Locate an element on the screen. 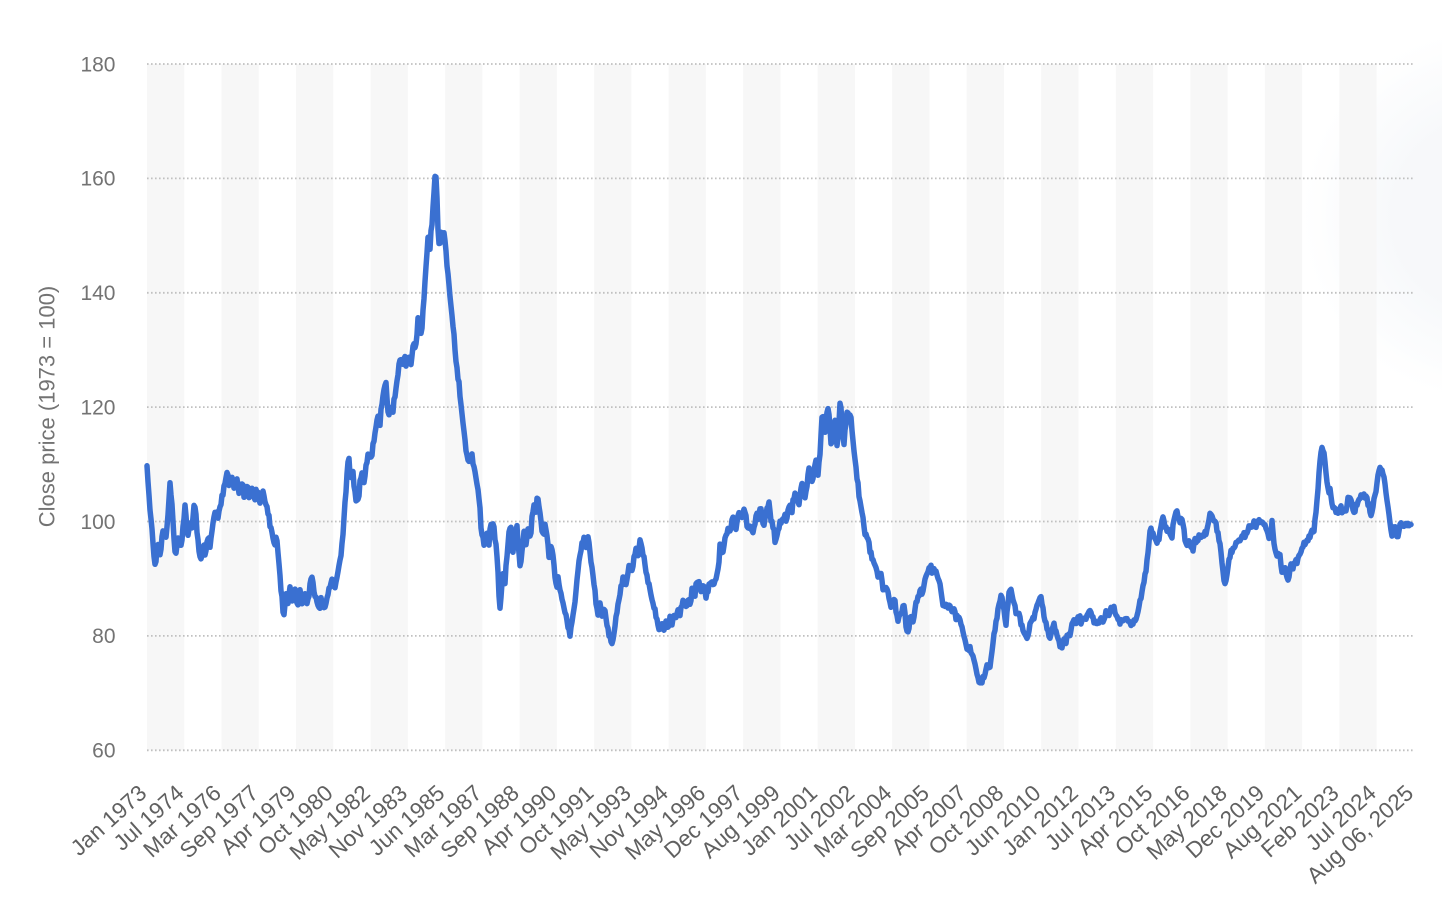 This screenshot has height=923, width=1442. svg-text: 100 is located at coordinates (97, 522).